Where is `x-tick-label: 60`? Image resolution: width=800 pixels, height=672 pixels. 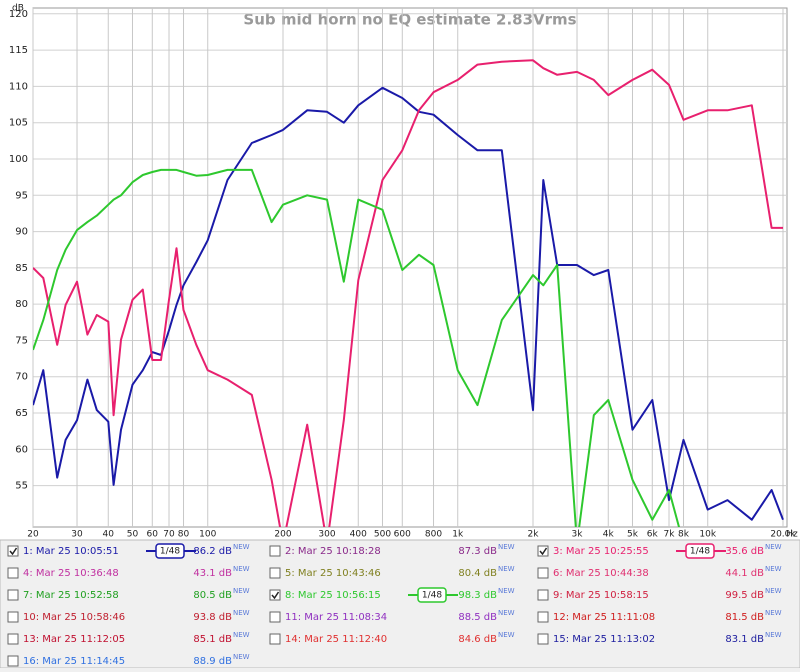
x-tick-label: 60 is located at coordinates (153, 535).